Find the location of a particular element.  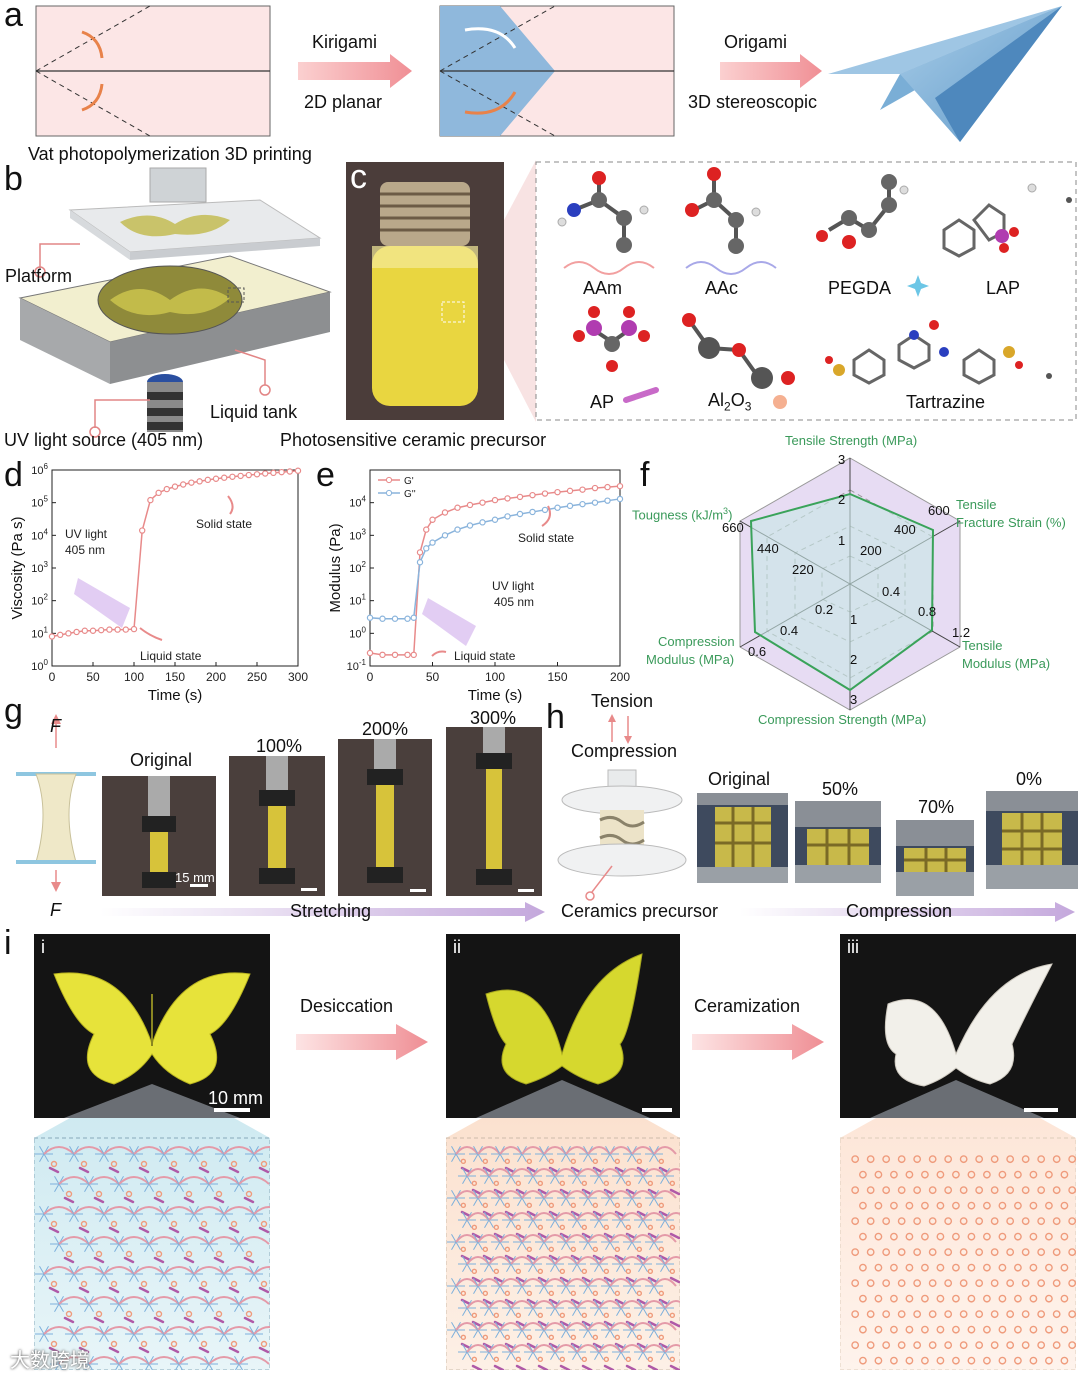

plot-frame is located at coordinates (175, 568).